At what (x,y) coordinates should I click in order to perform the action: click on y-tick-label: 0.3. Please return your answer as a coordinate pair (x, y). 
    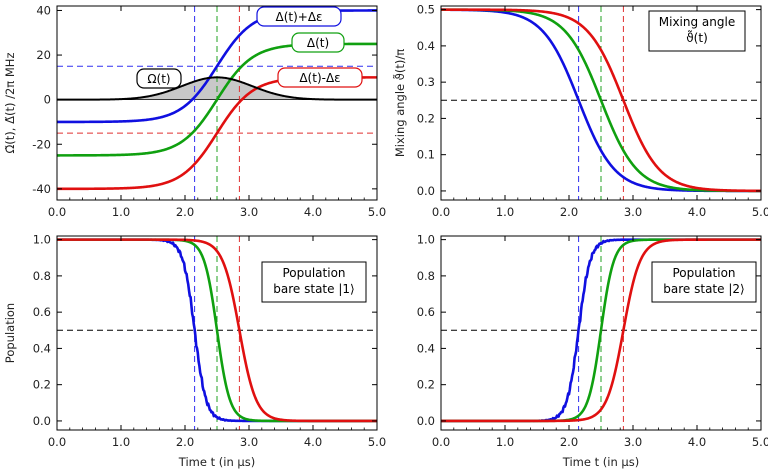
    Looking at the image, I should click on (426, 82).